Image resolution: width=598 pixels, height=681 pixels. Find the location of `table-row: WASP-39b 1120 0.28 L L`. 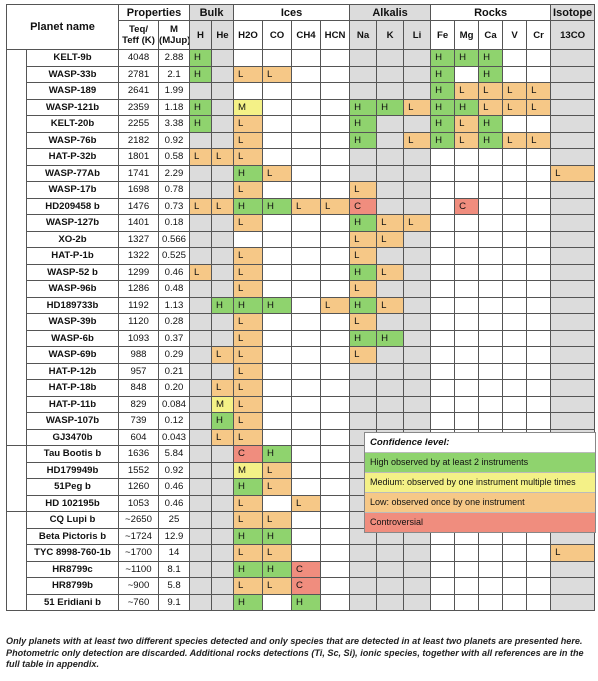

table-row: WASP-39b 1120 0.28 L L is located at coordinates (301, 322).